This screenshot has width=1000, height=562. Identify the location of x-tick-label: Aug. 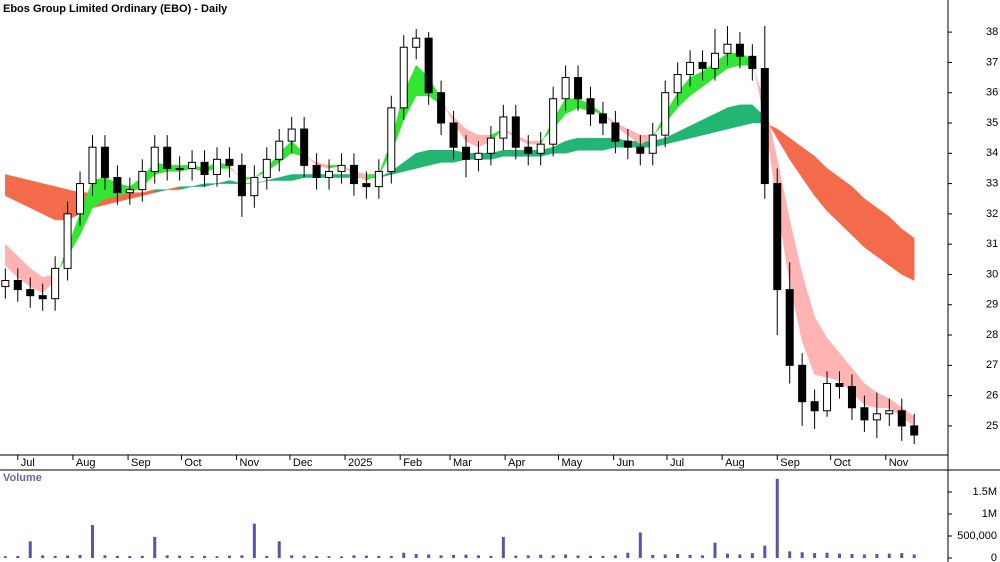
(735, 463).